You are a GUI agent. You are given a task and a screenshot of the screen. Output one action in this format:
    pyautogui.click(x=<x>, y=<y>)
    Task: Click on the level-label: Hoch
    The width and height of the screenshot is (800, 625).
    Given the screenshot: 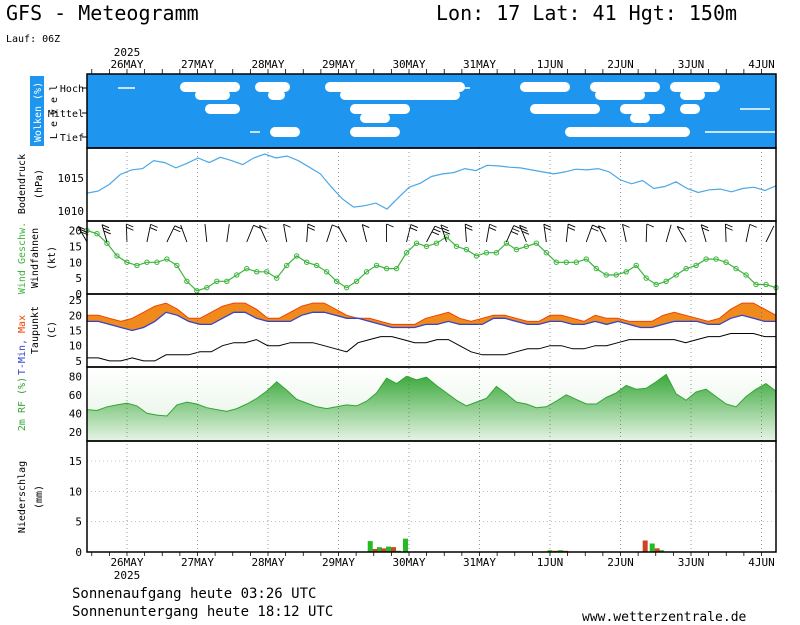 What is the action you would take?
    pyautogui.click(x=72, y=89)
    